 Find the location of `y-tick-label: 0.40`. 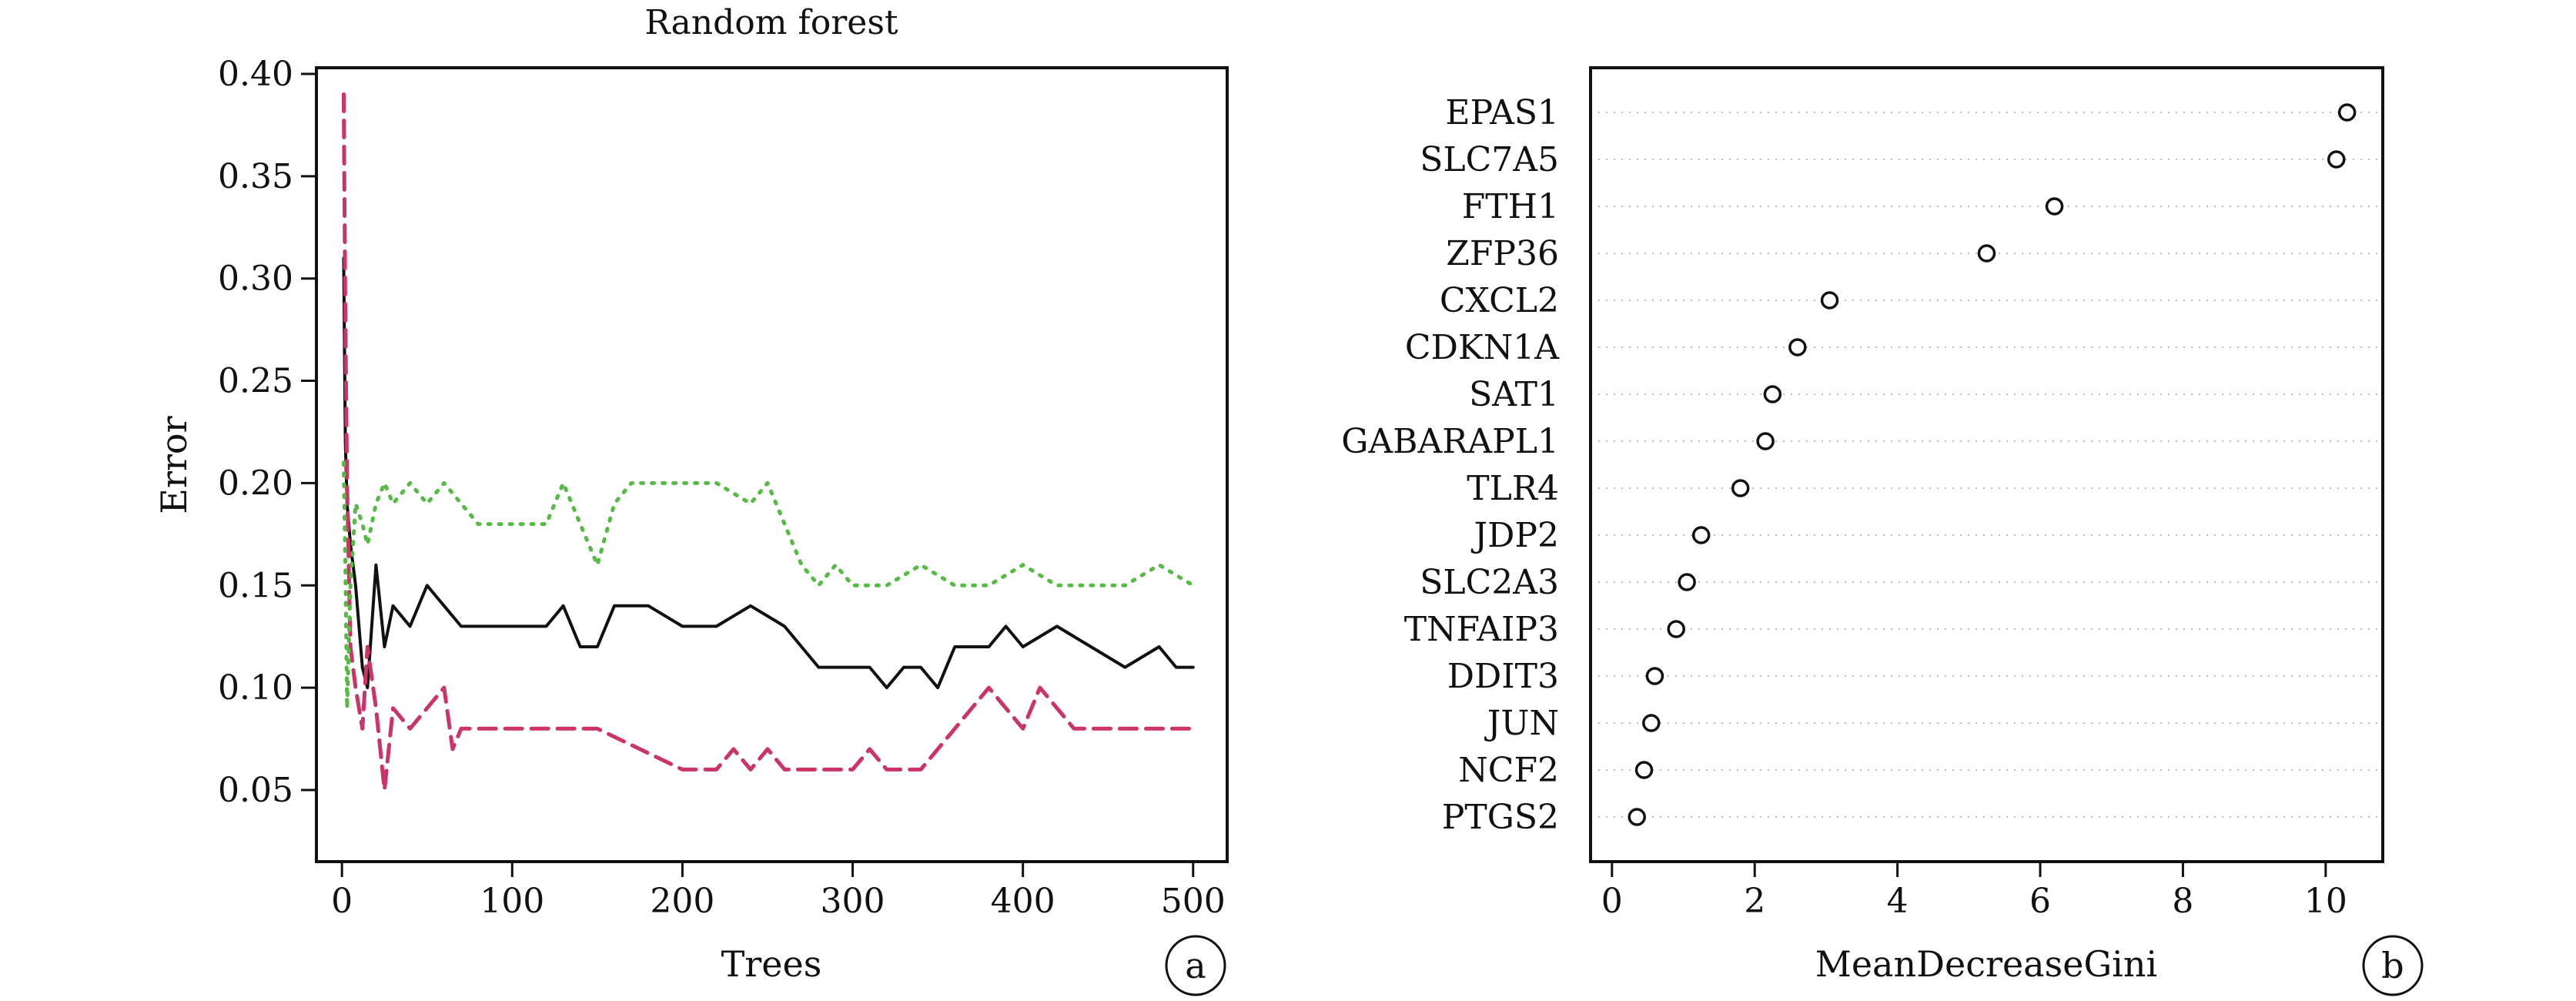

y-tick-label: 0.40 is located at coordinates (256, 74).